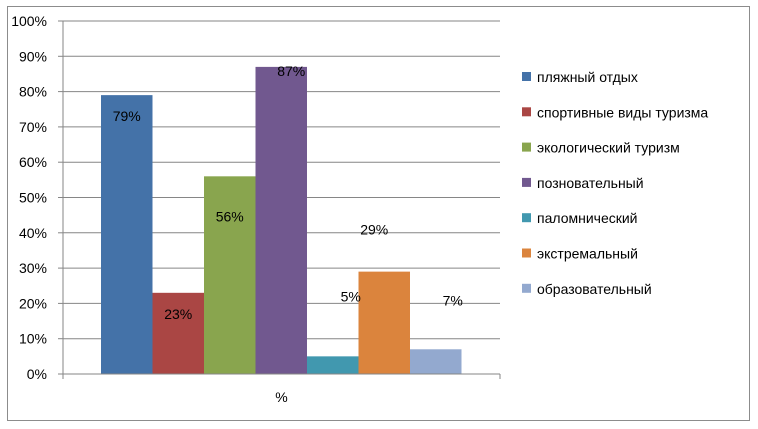  I want to click on y-tick-label: 30%, so click(33, 268).